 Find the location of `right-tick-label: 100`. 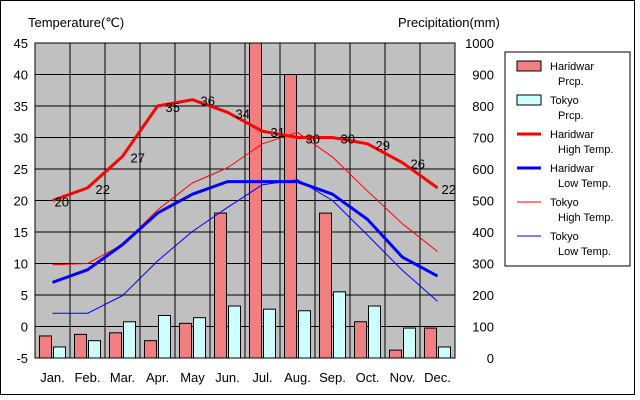

right-tick-label: 100 is located at coordinates (483, 327).